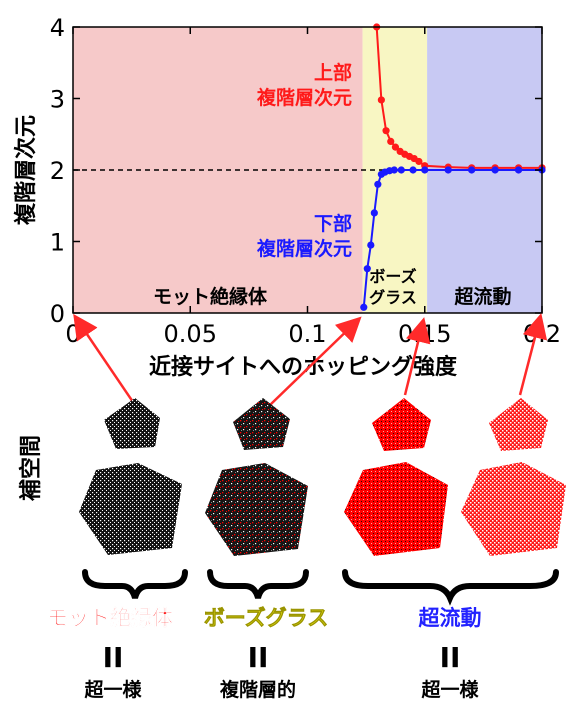 This screenshot has width=576, height=704. Describe the element at coordinates (110, 618) in the screenshot. I see `group-label-mott: モット絶縁体` at that location.